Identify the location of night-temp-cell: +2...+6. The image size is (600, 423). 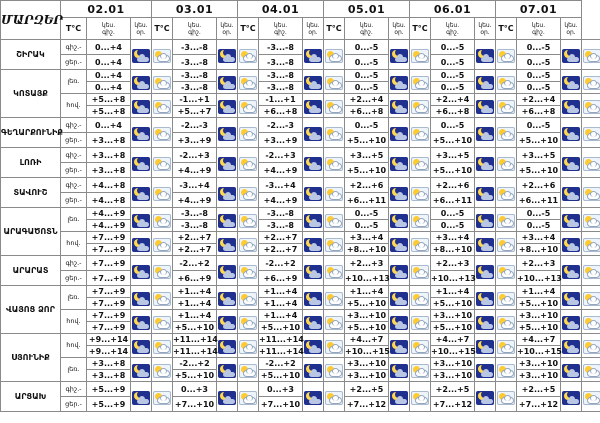
(452, 185).